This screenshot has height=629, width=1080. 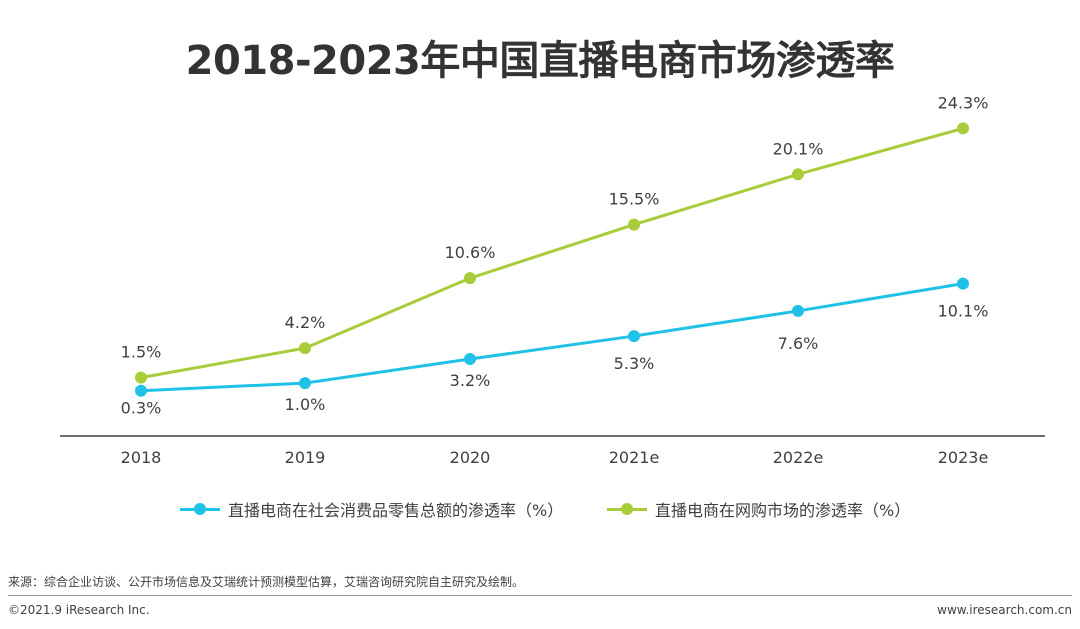 What do you see at coordinates (540, 61) in the screenshot?
I see `chart-title: 2018-2023年中国直播电商市场渗透率` at bounding box center [540, 61].